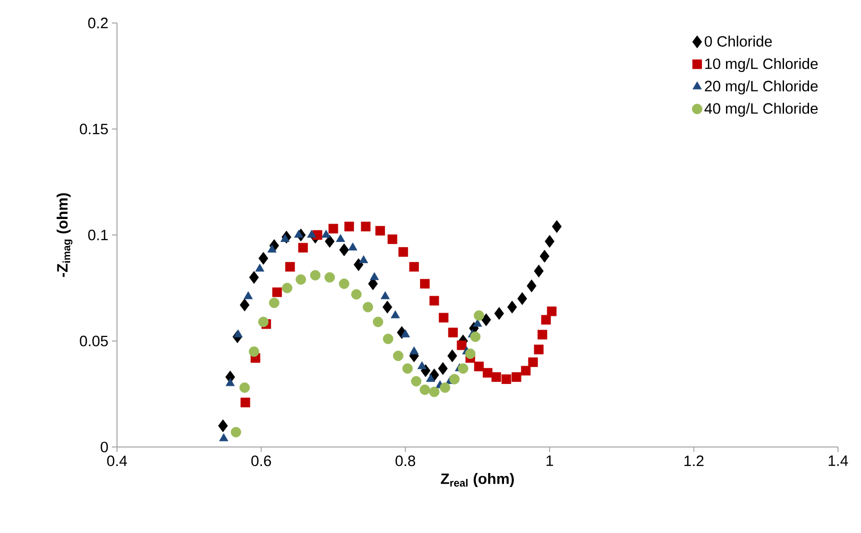 The width and height of the screenshot is (861, 533). What do you see at coordinates (104, 447) in the screenshot?
I see `y-tick-label: 0` at bounding box center [104, 447].